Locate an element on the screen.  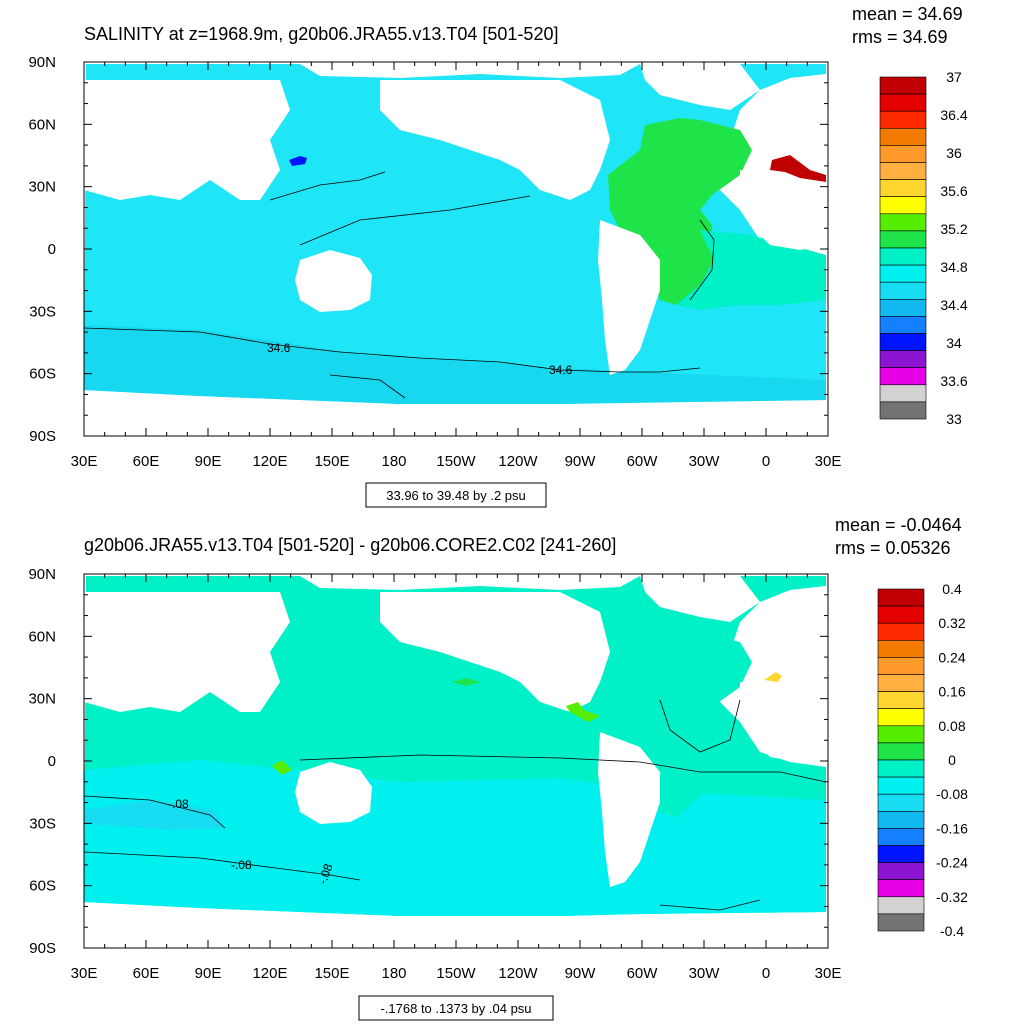
lon-tick-label: 30W is located at coordinates (705, 461).